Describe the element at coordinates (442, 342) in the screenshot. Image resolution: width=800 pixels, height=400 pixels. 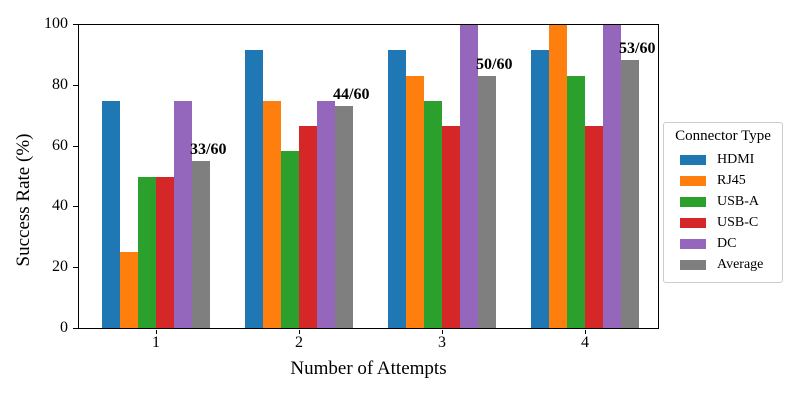
I see `x-tick-label: 3` at that location.